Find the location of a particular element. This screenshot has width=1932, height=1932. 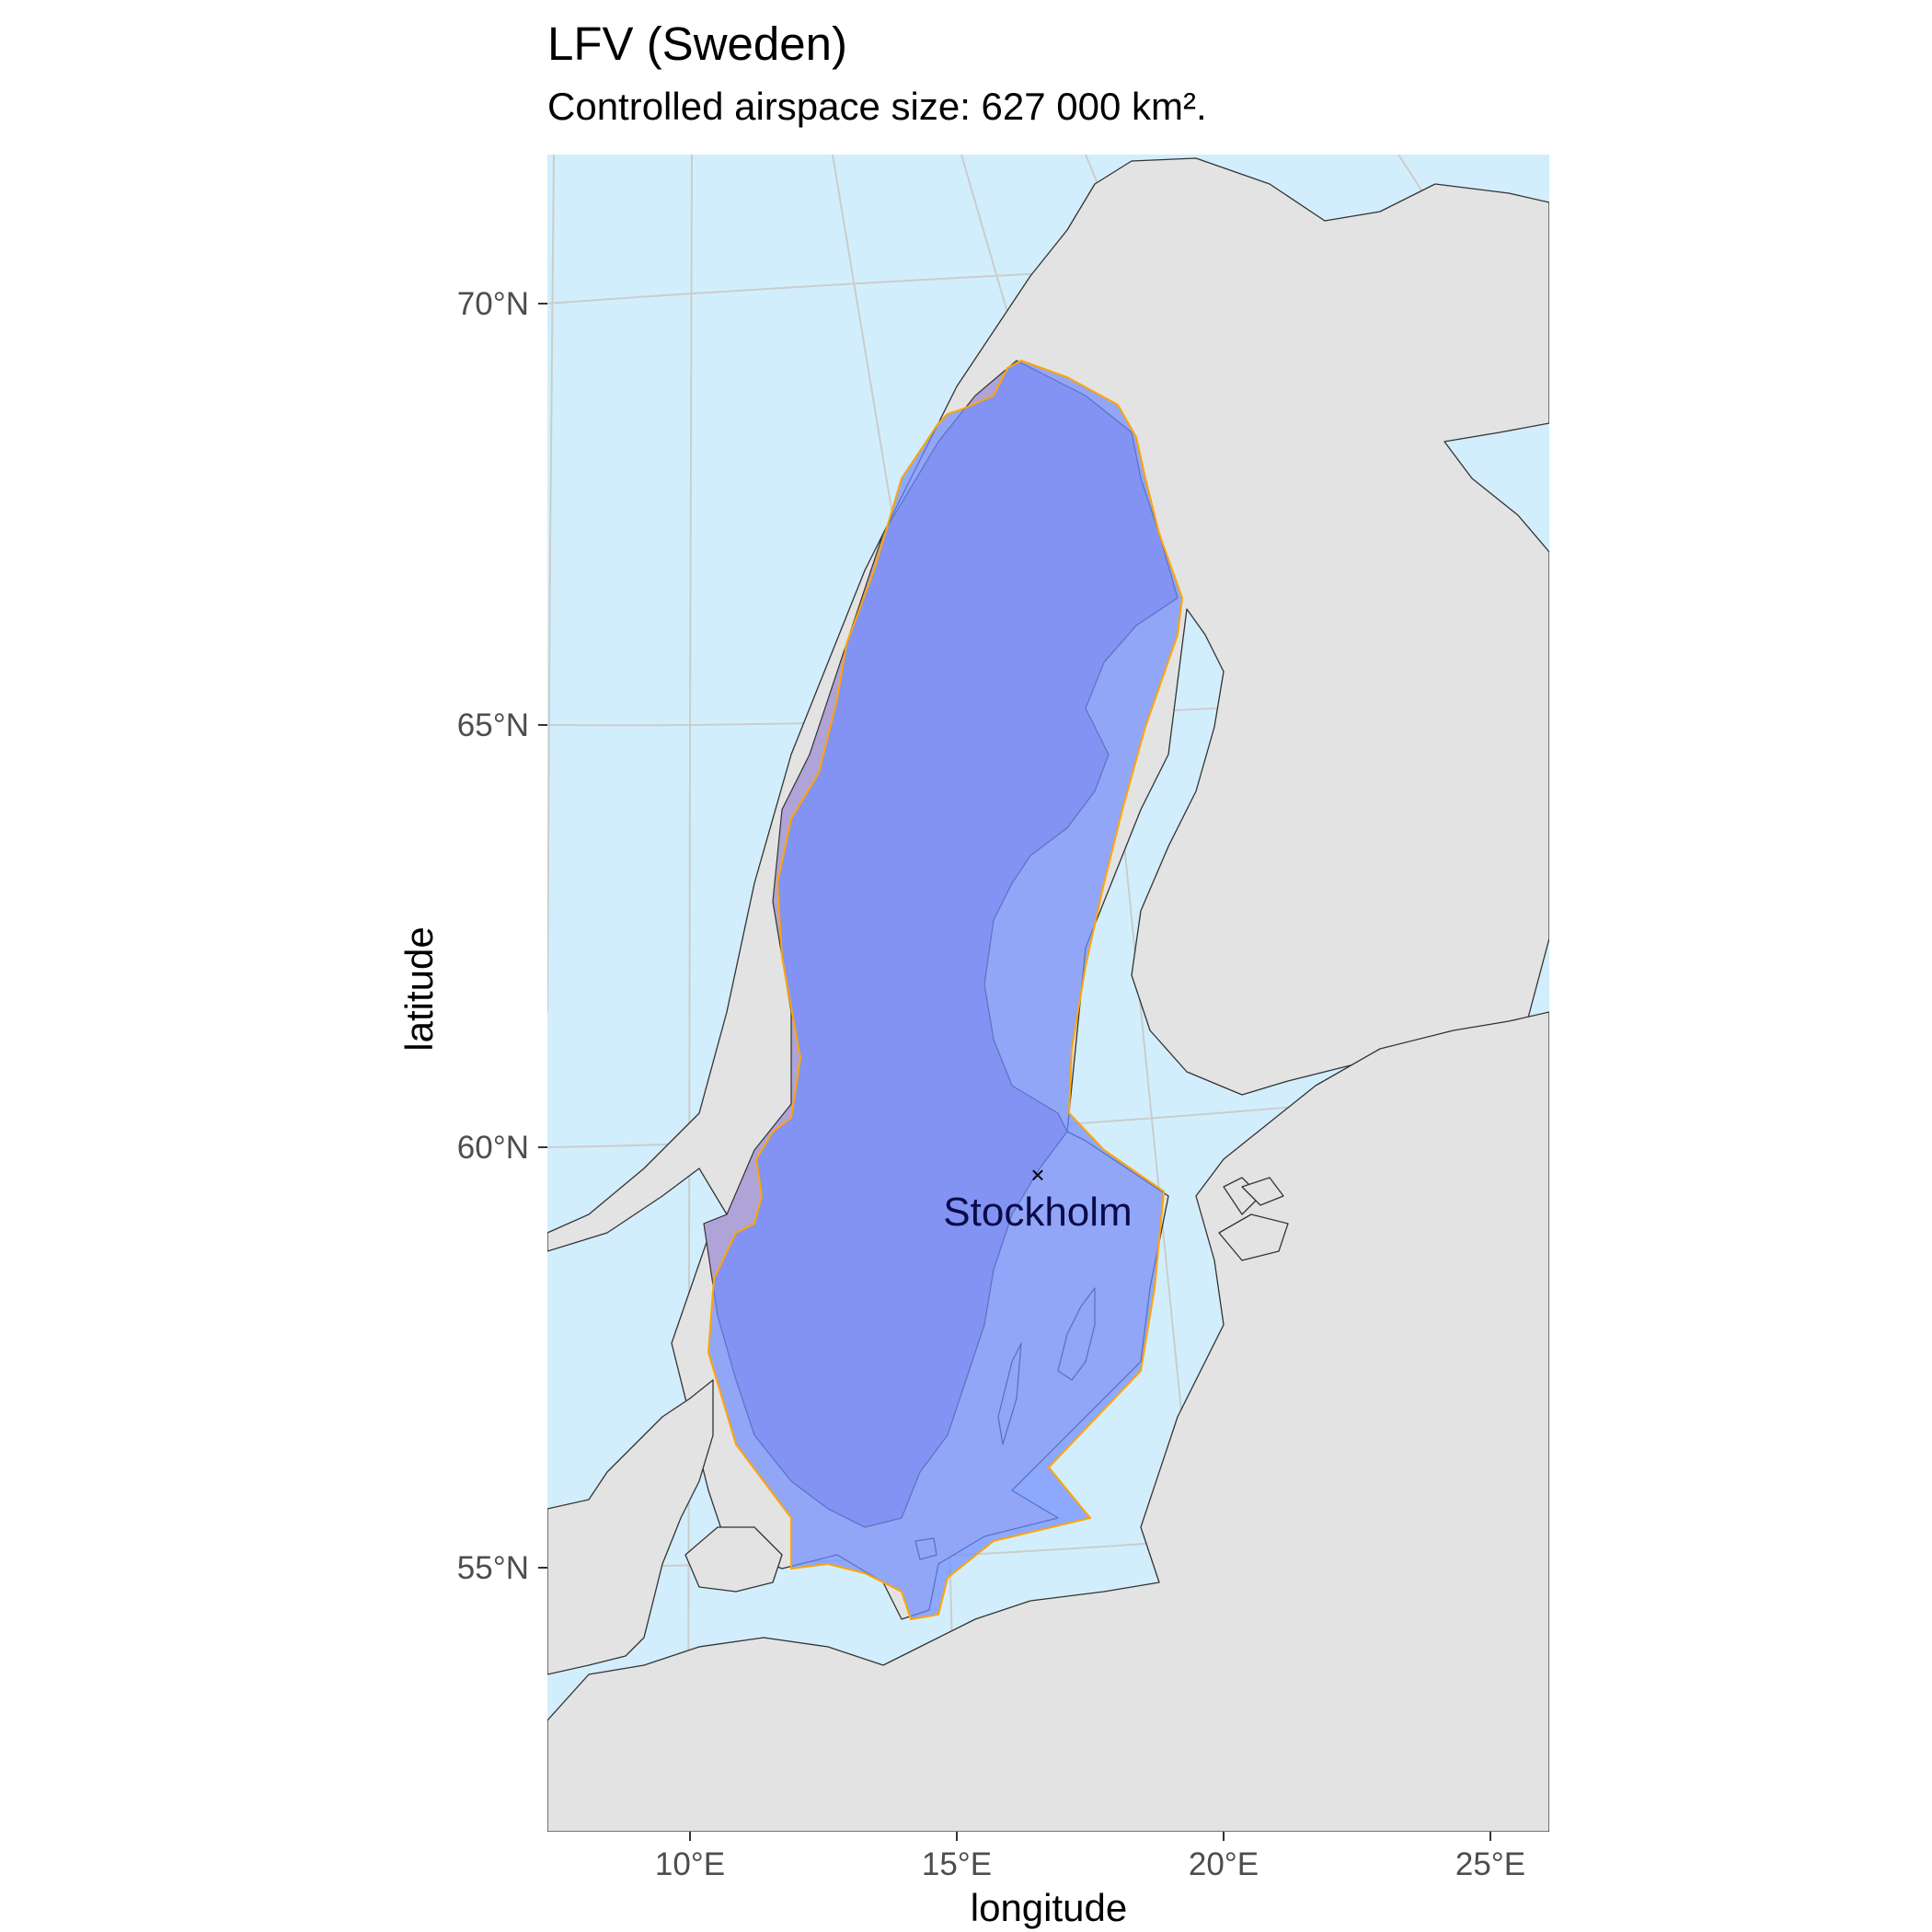

y-axis-title: latitude is located at coordinates (419, 988).